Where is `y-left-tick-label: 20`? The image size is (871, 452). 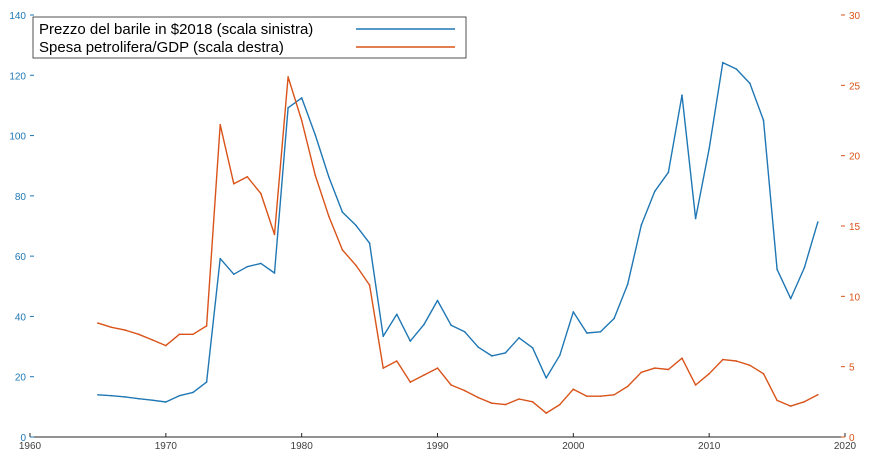 y-left-tick-label: 20 is located at coordinates (21, 378).